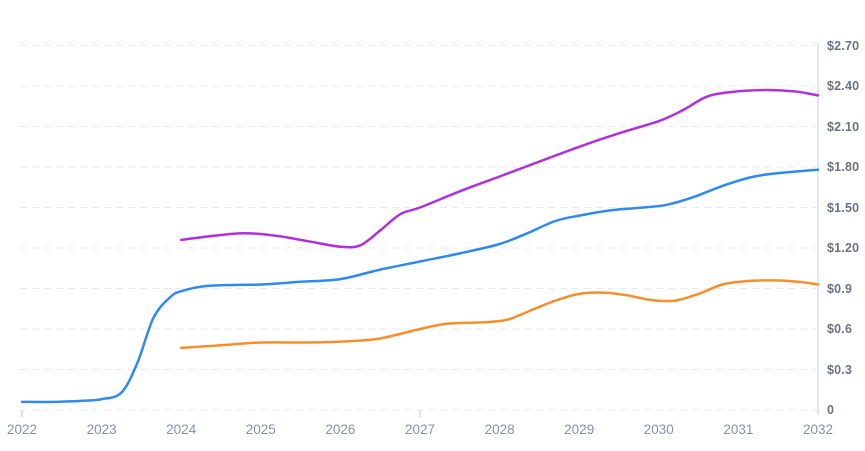 This screenshot has width=865, height=451. Describe the element at coordinates (843, 248) in the screenshot. I see `y-axis-label: $1.20` at that location.